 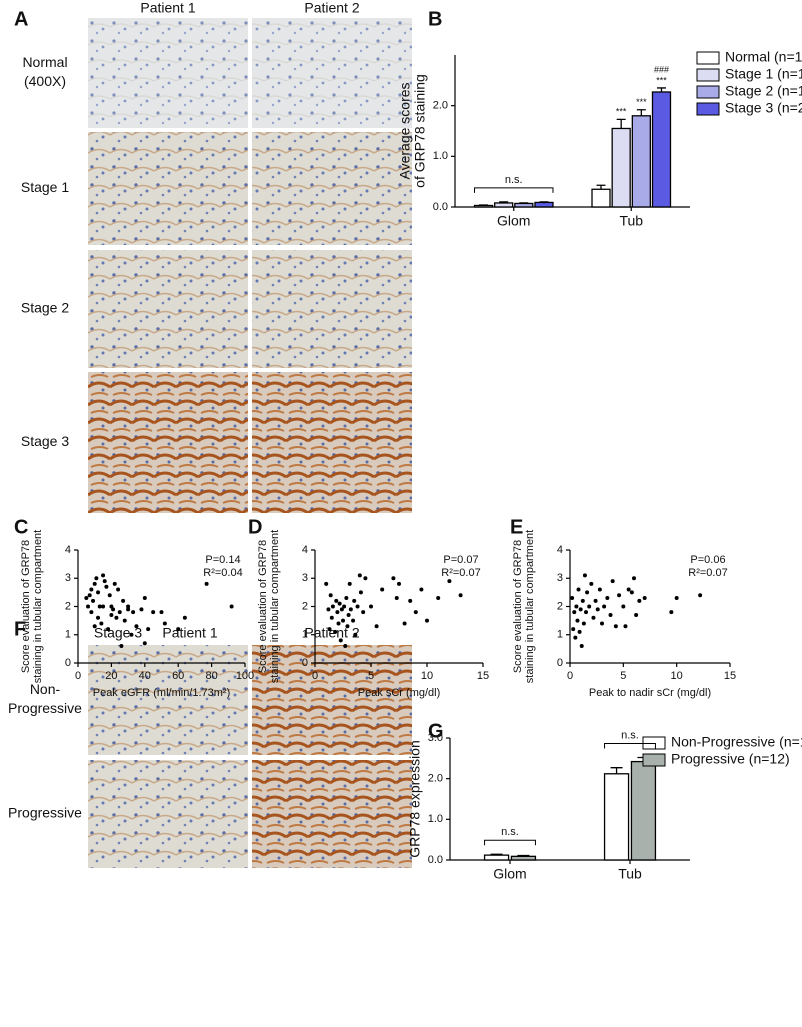 What do you see at coordinates (21, 19) in the screenshot?
I see `panel-letter: A` at bounding box center [21, 19].